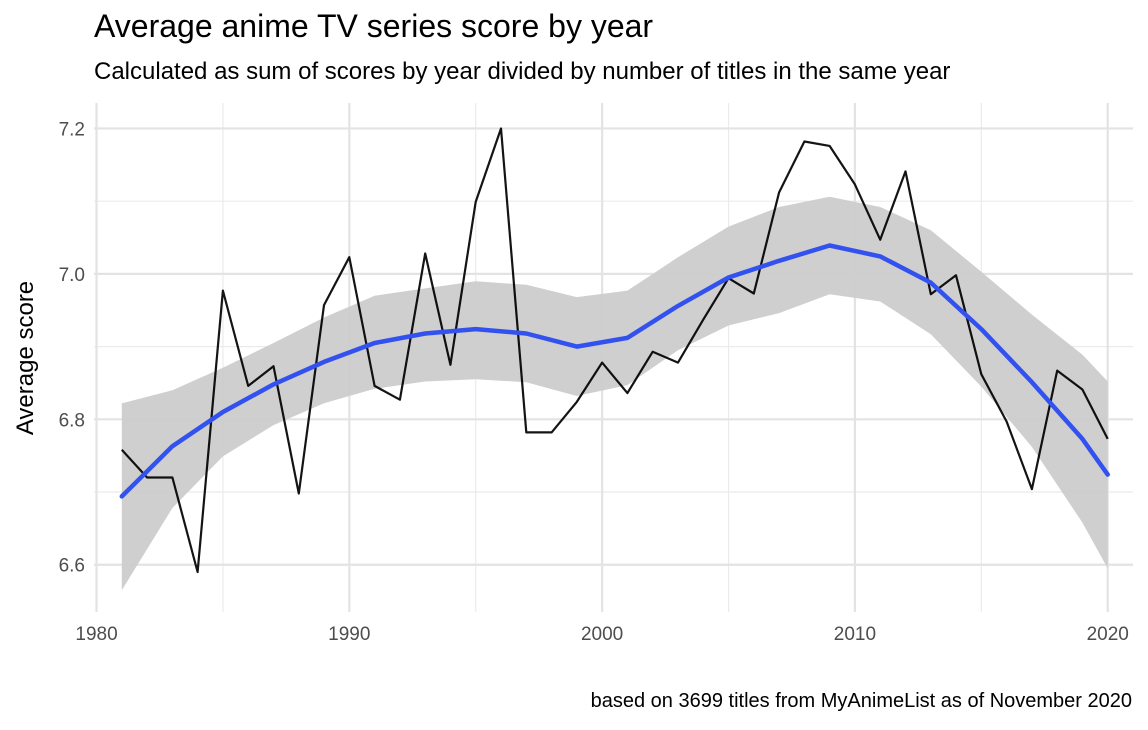  I want to click on x-axis-ticks: 1980 1990 2000 2010 2020, so click(601, 634).